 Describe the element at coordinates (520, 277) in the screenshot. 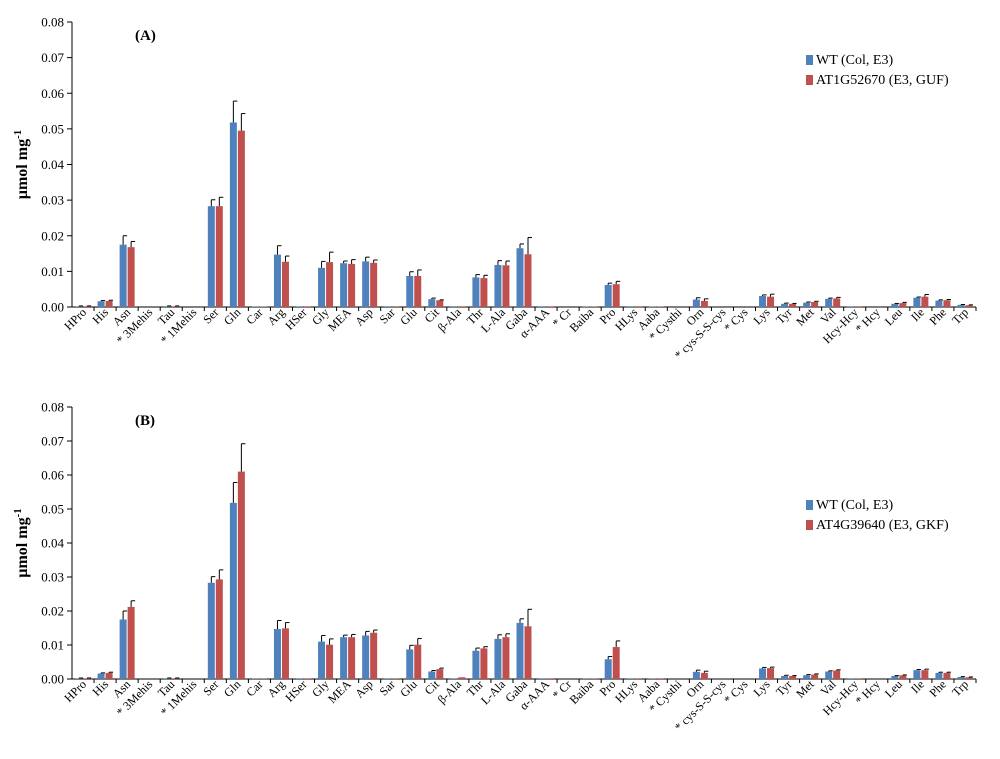

I see `bar-a-s0-gaba` at that location.